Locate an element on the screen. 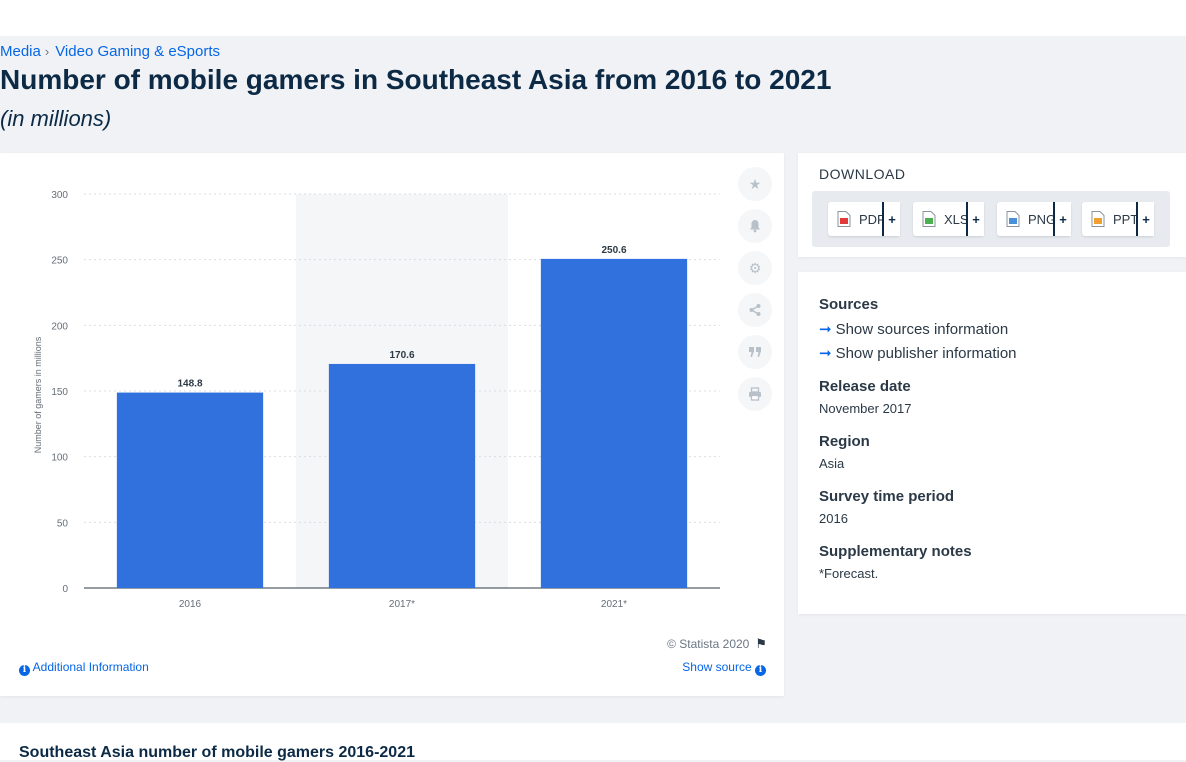 This screenshot has width=1186, height=762. download-title: DOWNLOAD is located at coordinates (862, 174).